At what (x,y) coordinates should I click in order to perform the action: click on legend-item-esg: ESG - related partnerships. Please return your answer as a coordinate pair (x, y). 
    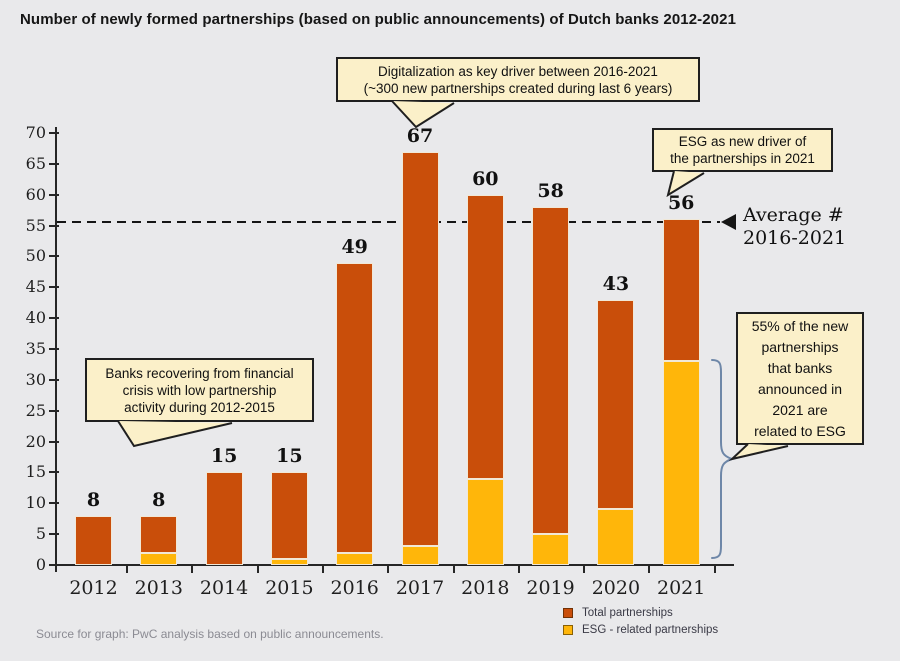
    Looking at the image, I should click on (640, 629).